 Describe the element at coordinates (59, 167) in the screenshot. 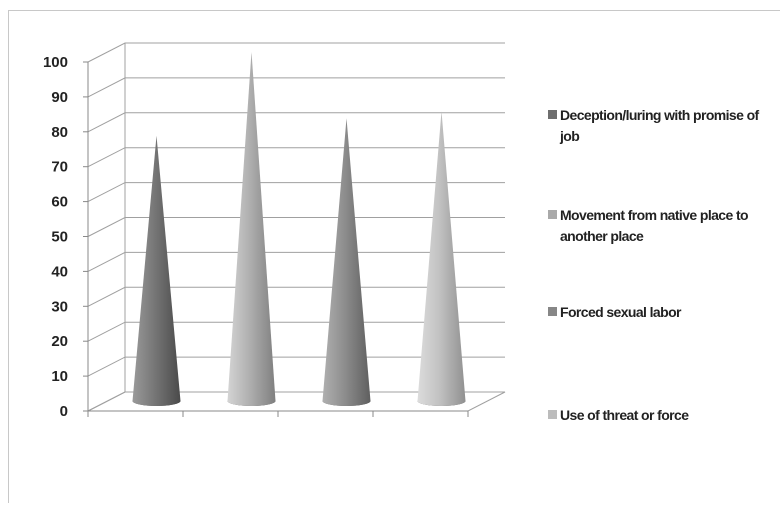

I see `y-tick-label: 70` at that location.